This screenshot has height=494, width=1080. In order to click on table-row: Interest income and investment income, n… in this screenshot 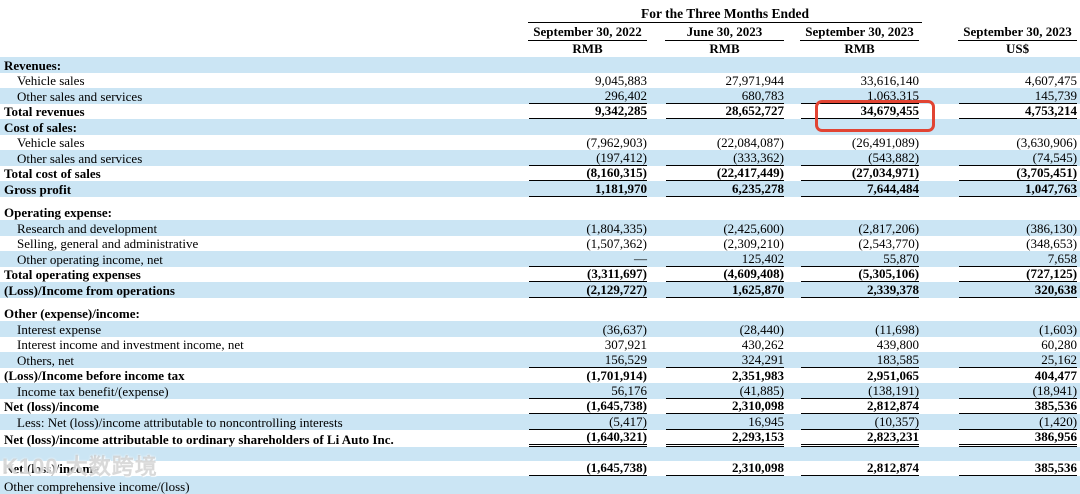, I will do `click(540, 344)`.